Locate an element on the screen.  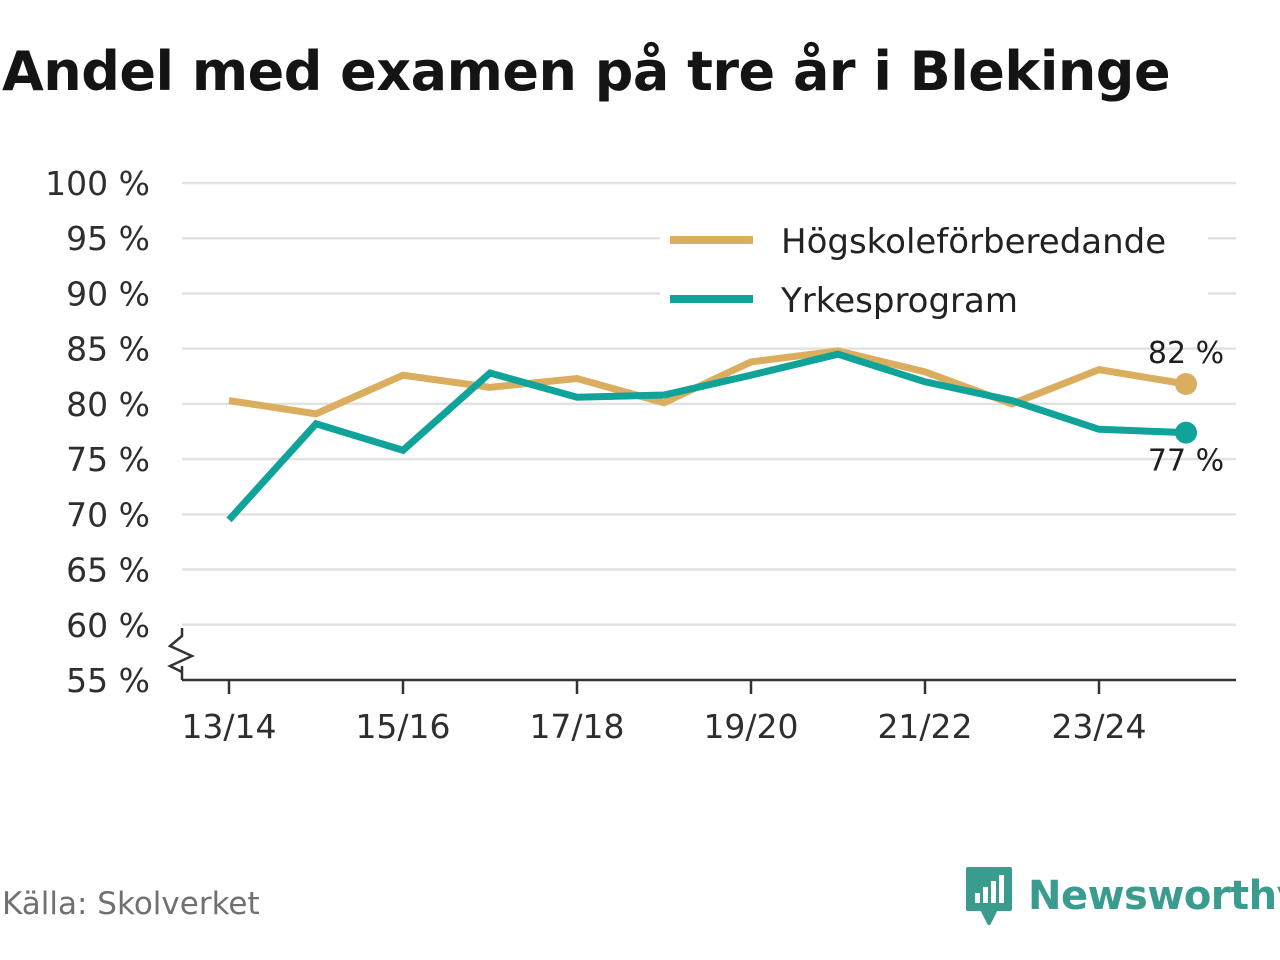
y-tick-label: 95 % is located at coordinates (108, 238).